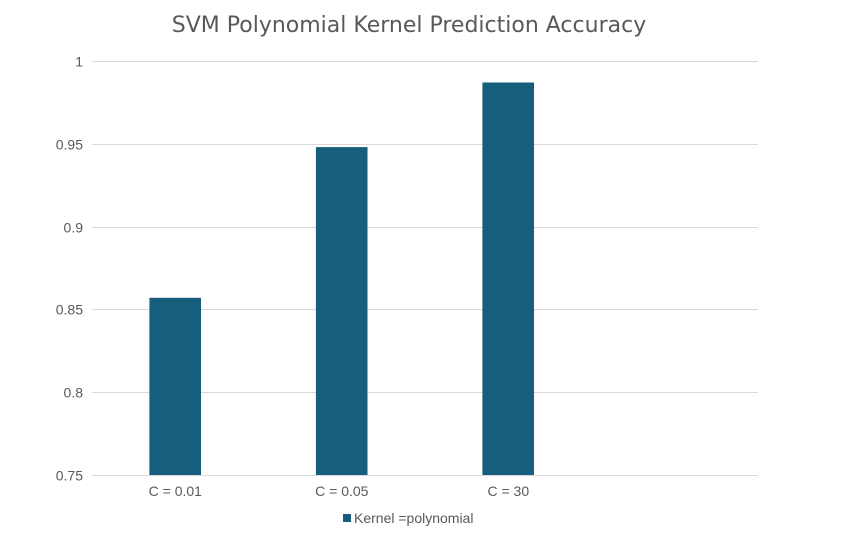 The width and height of the screenshot is (843, 545). I want to click on y-axis-tick-labels: 0.75 0.8 0.85 0.9 0.95 1, so click(69, 269).